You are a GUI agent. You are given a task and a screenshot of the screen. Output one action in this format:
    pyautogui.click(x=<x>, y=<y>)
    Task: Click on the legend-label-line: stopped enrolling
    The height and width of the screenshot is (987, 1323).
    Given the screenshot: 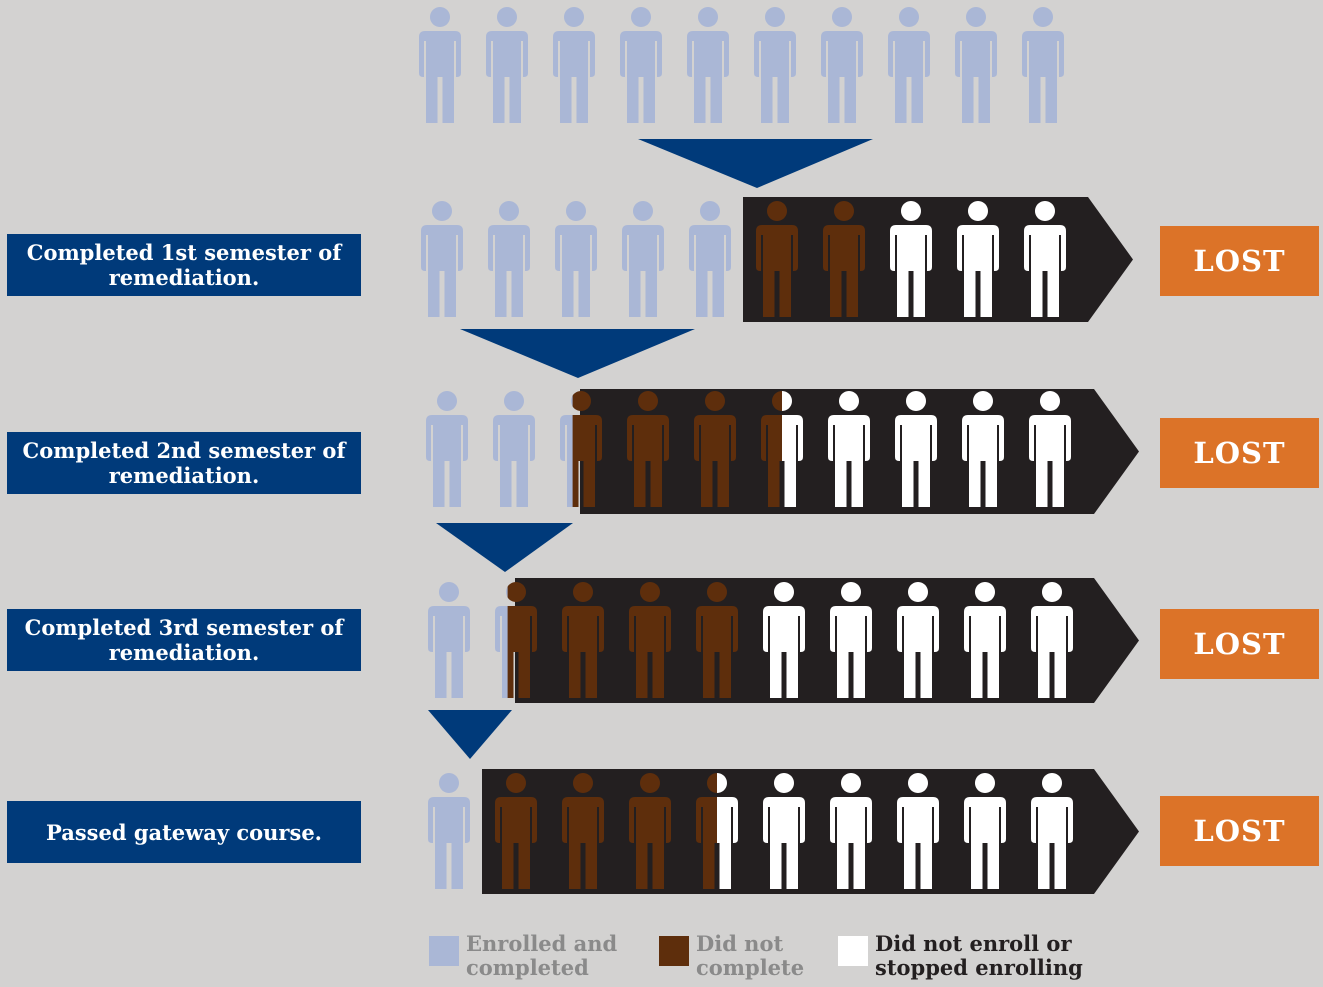 What is the action you would take?
    pyautogui.click(x=979, y=967)
    